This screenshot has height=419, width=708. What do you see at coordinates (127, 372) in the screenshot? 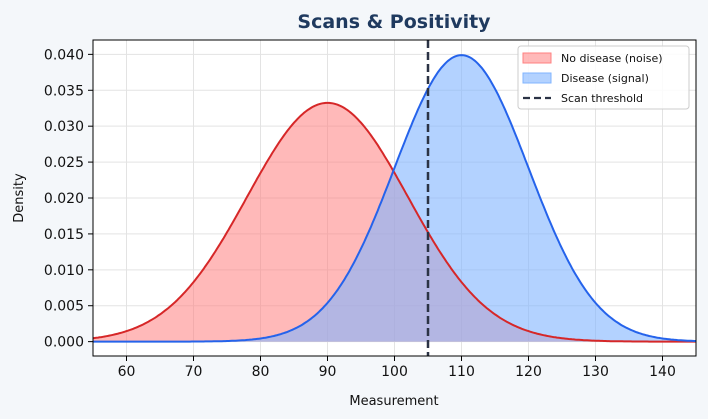
I see `x-tick-label: 60` at bounding box center [127, 372].